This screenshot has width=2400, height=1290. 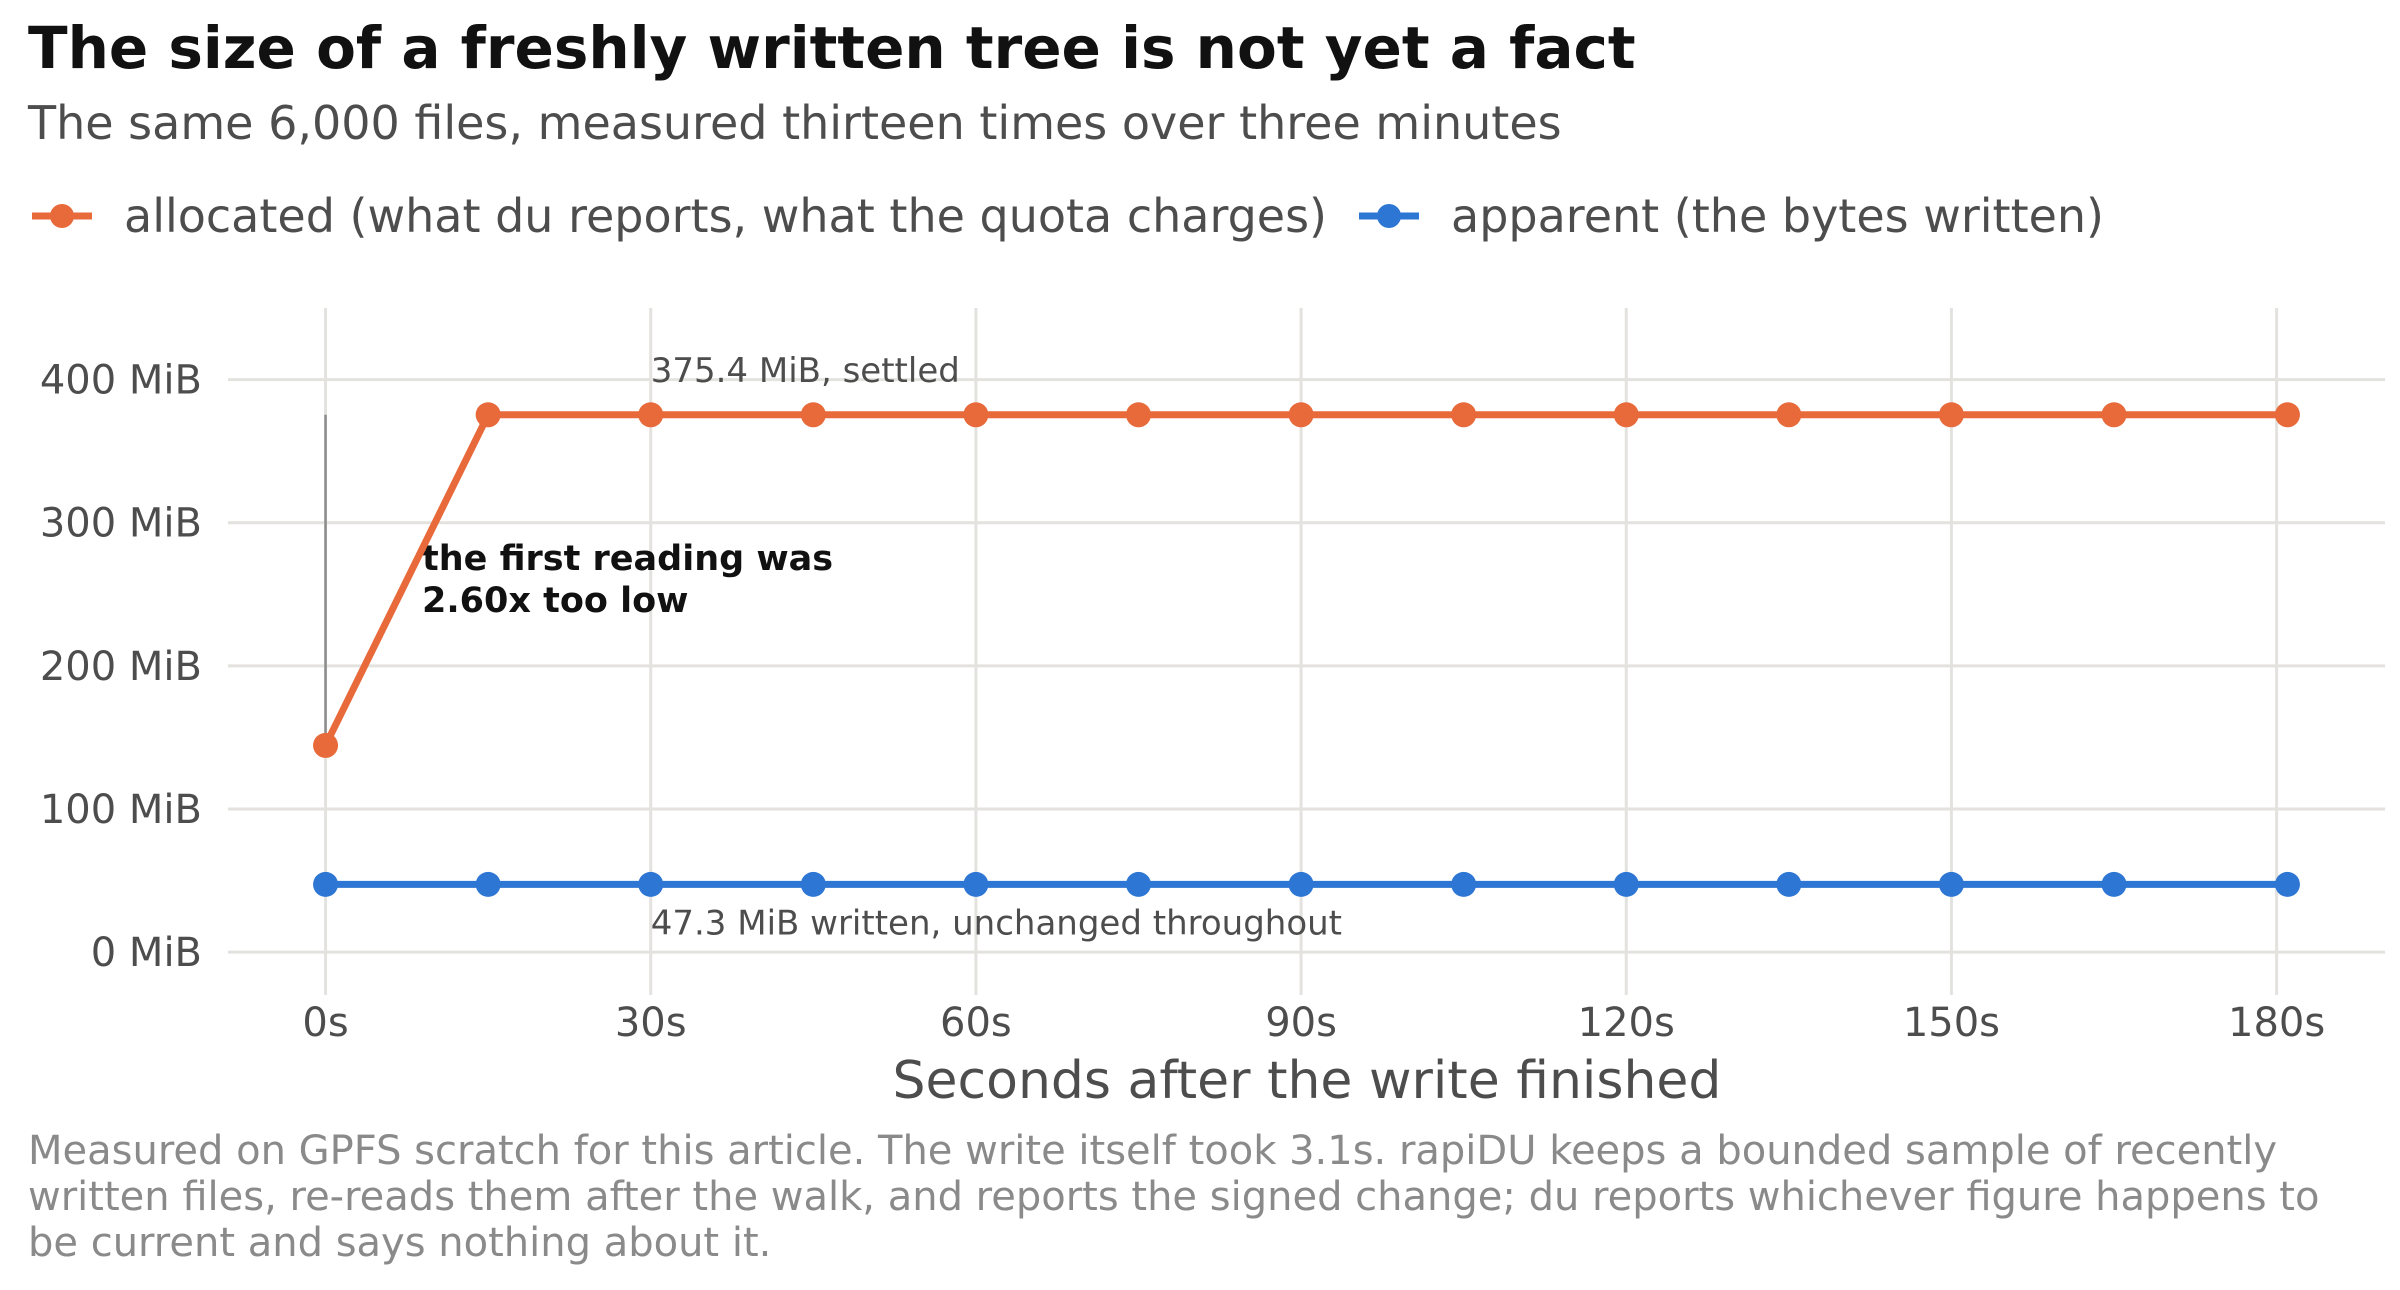 What do you see at coordinates (146, 953) in the screenshot?
I see `y-tick-label: 0 MiB` at bounding box center [146, 953].